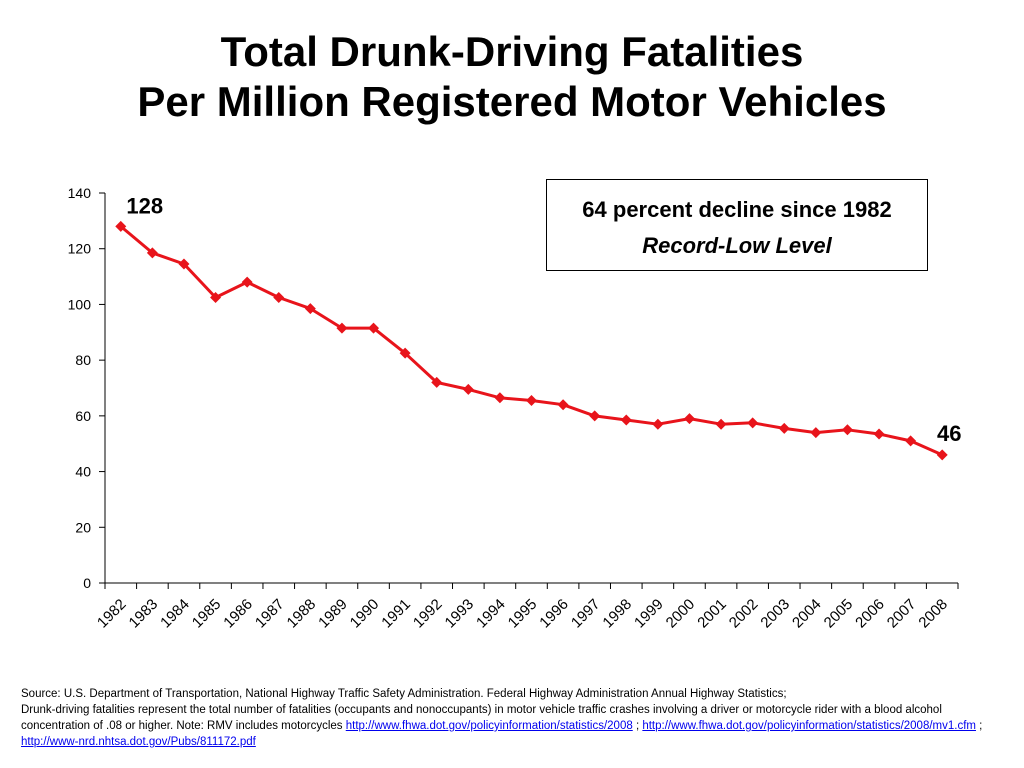  What do you see at coordinates (83, 360) in the screenshot?
I see `y-tick-label: 80` at bounding box center [83, 360].